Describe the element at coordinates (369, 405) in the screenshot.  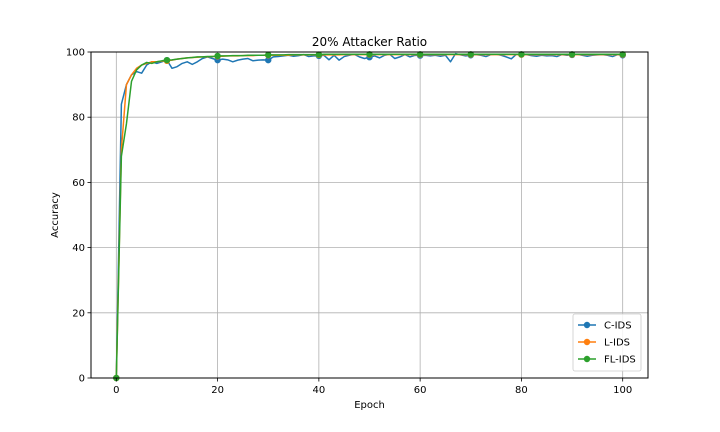
I see `x-axis-label: Epoch` at that location.